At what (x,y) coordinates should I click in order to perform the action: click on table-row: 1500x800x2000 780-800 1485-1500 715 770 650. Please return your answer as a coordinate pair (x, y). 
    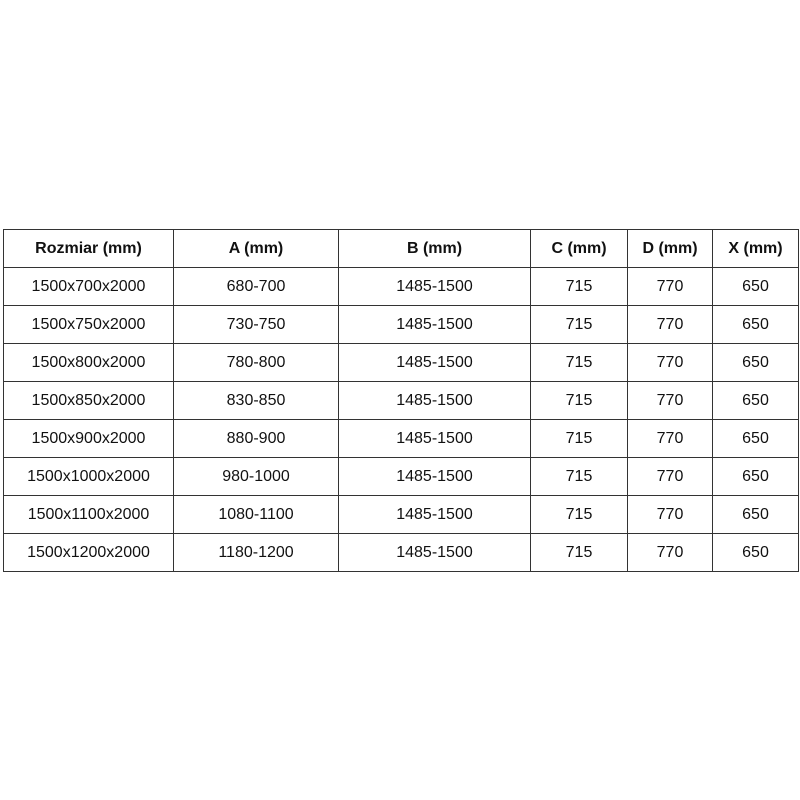
    Looking at the image, I should click on (401, 362).